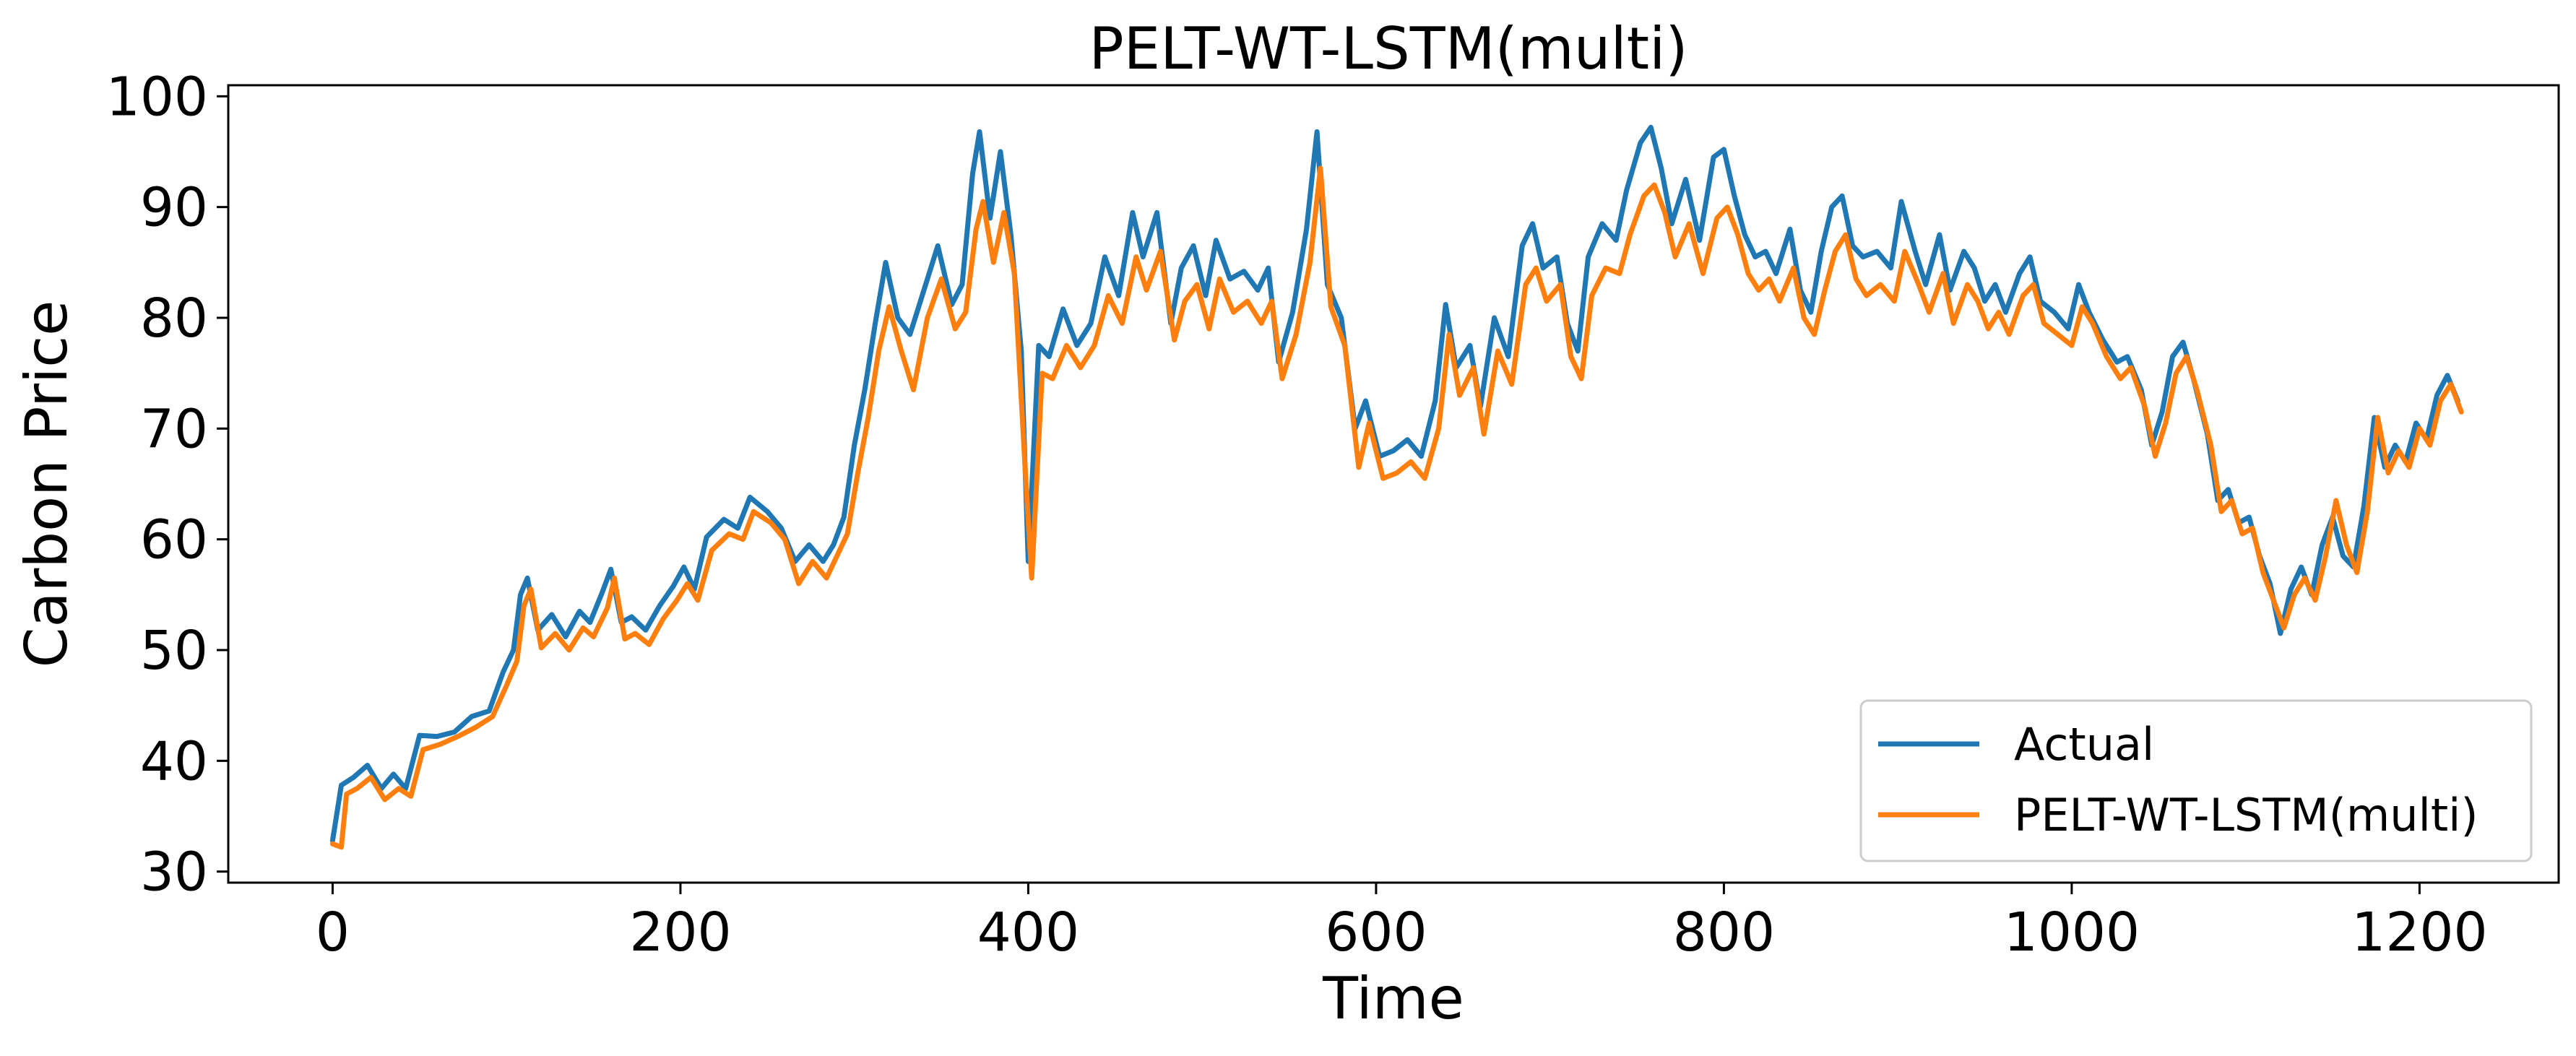 Image resolution: width=2576 pixels, height=1056 pixels. I want to click on x-tick-label: 1000, so click(2072, 932).